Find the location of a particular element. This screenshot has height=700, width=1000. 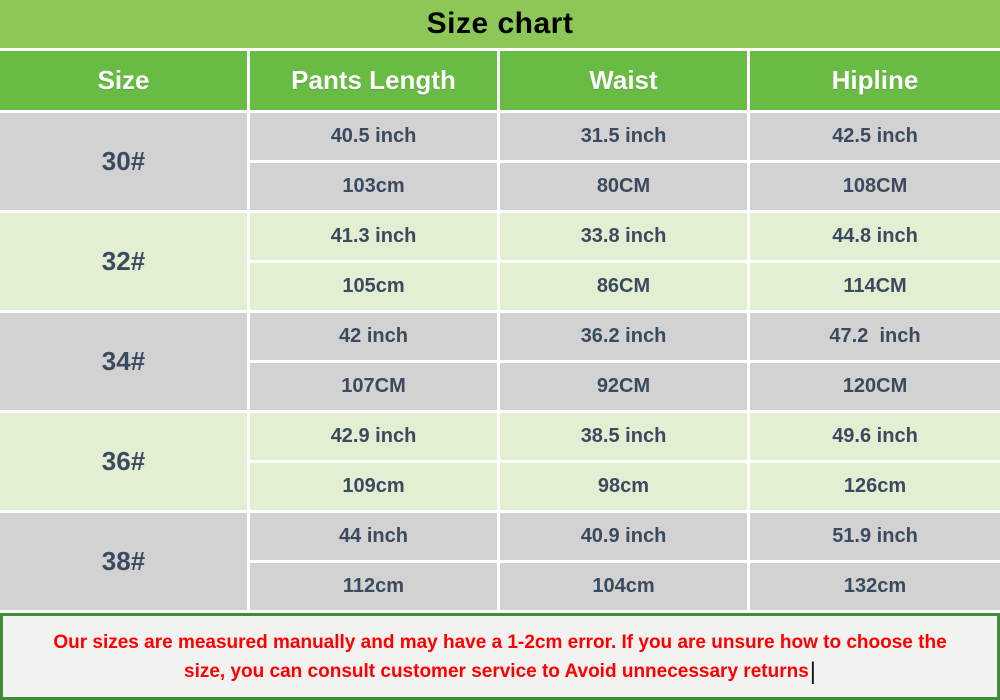

cell-pants-length-inch: 44 inch is located at coordinates (373, 536).